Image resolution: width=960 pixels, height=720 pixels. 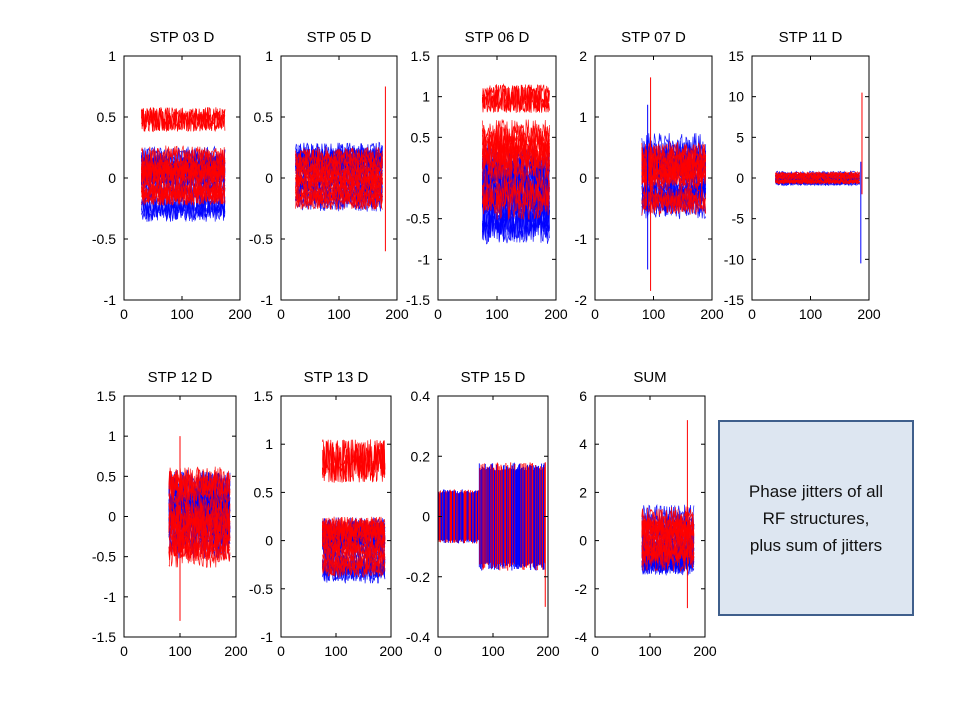 I want to click on subplot-title: STP 05 D, so click(x=339, y=37).